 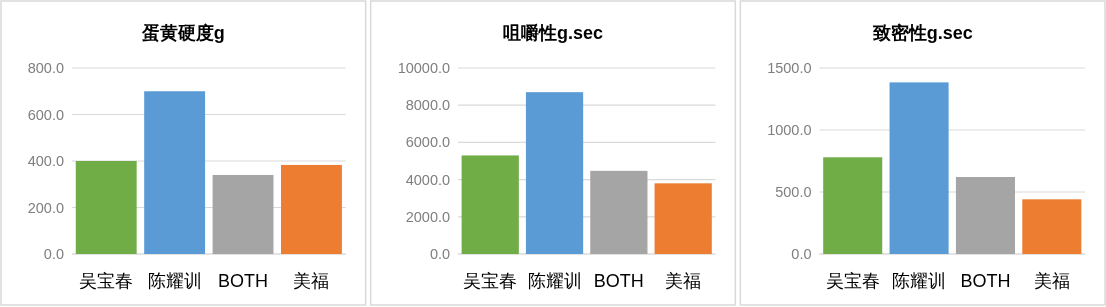 I want to click on y-tick-label: 10000.0, so click(x=424, y=68).